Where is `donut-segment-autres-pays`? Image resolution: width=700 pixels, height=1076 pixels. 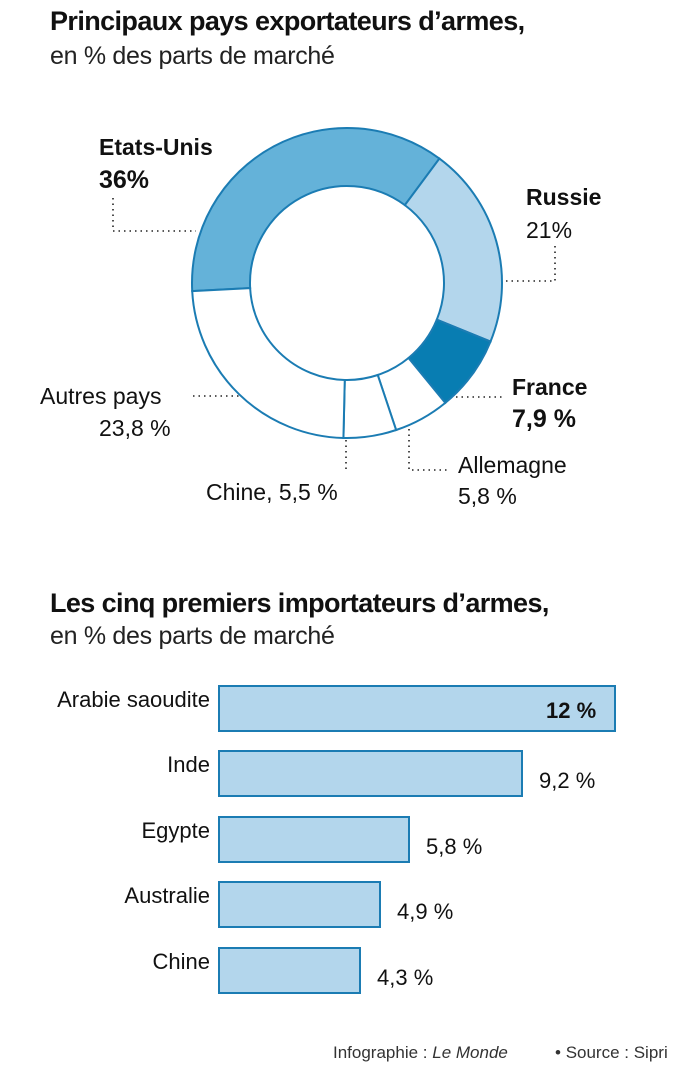 donut-segment-autres-pays is located at coordinates (268, 363).